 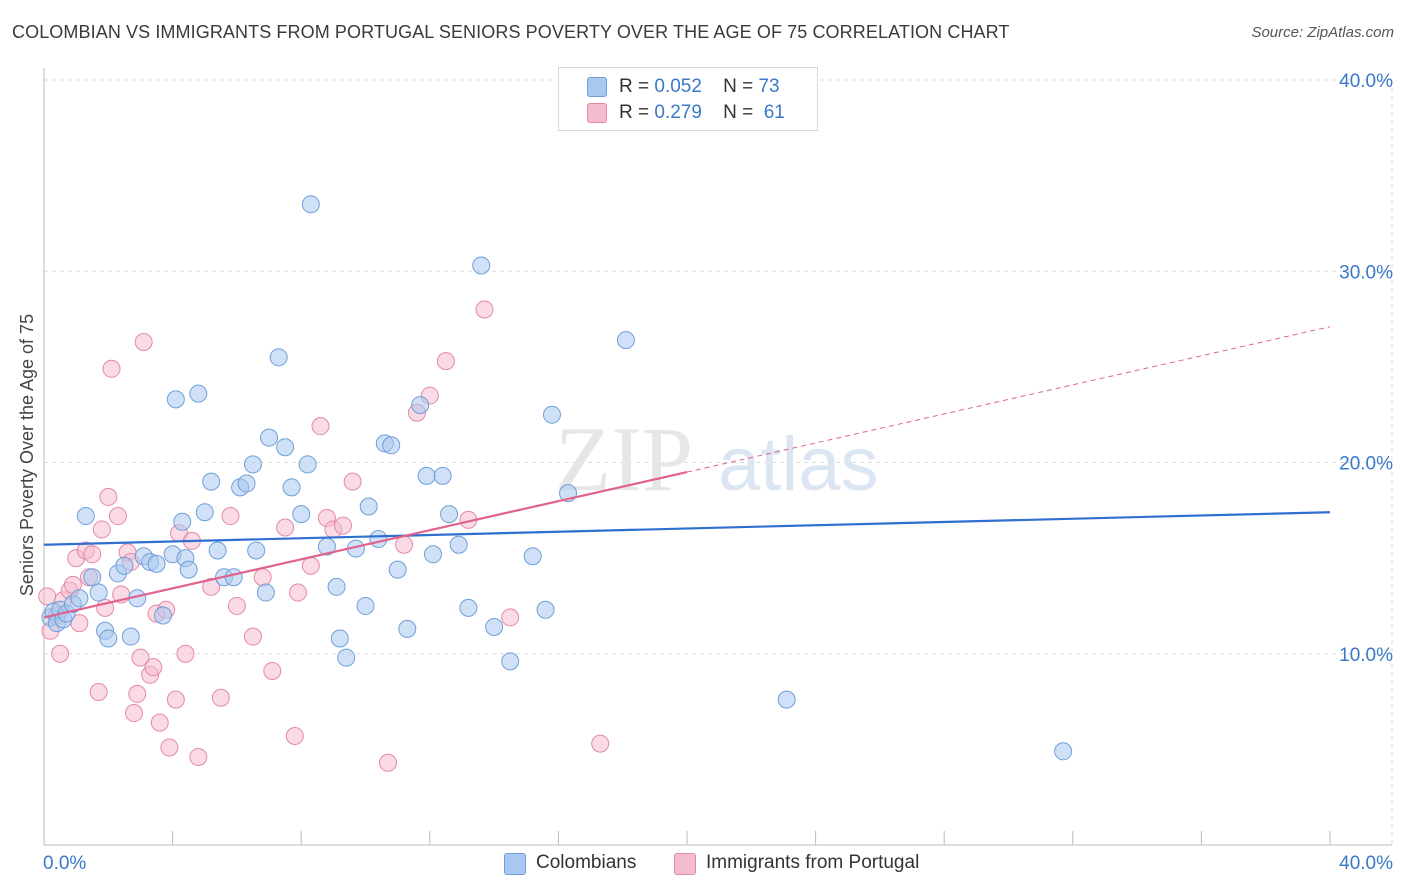 I want to click on legend-n-label: N =, so click(x=738, y=112).